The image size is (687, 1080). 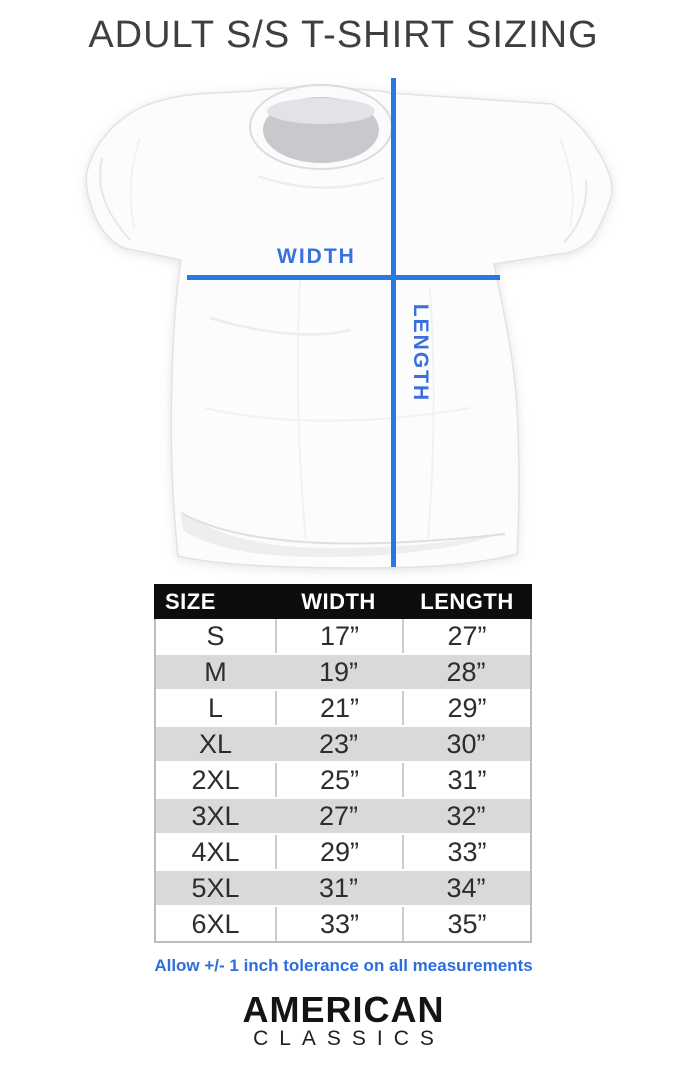 I want to click on cell-size: M, so click(x=215, y=672).